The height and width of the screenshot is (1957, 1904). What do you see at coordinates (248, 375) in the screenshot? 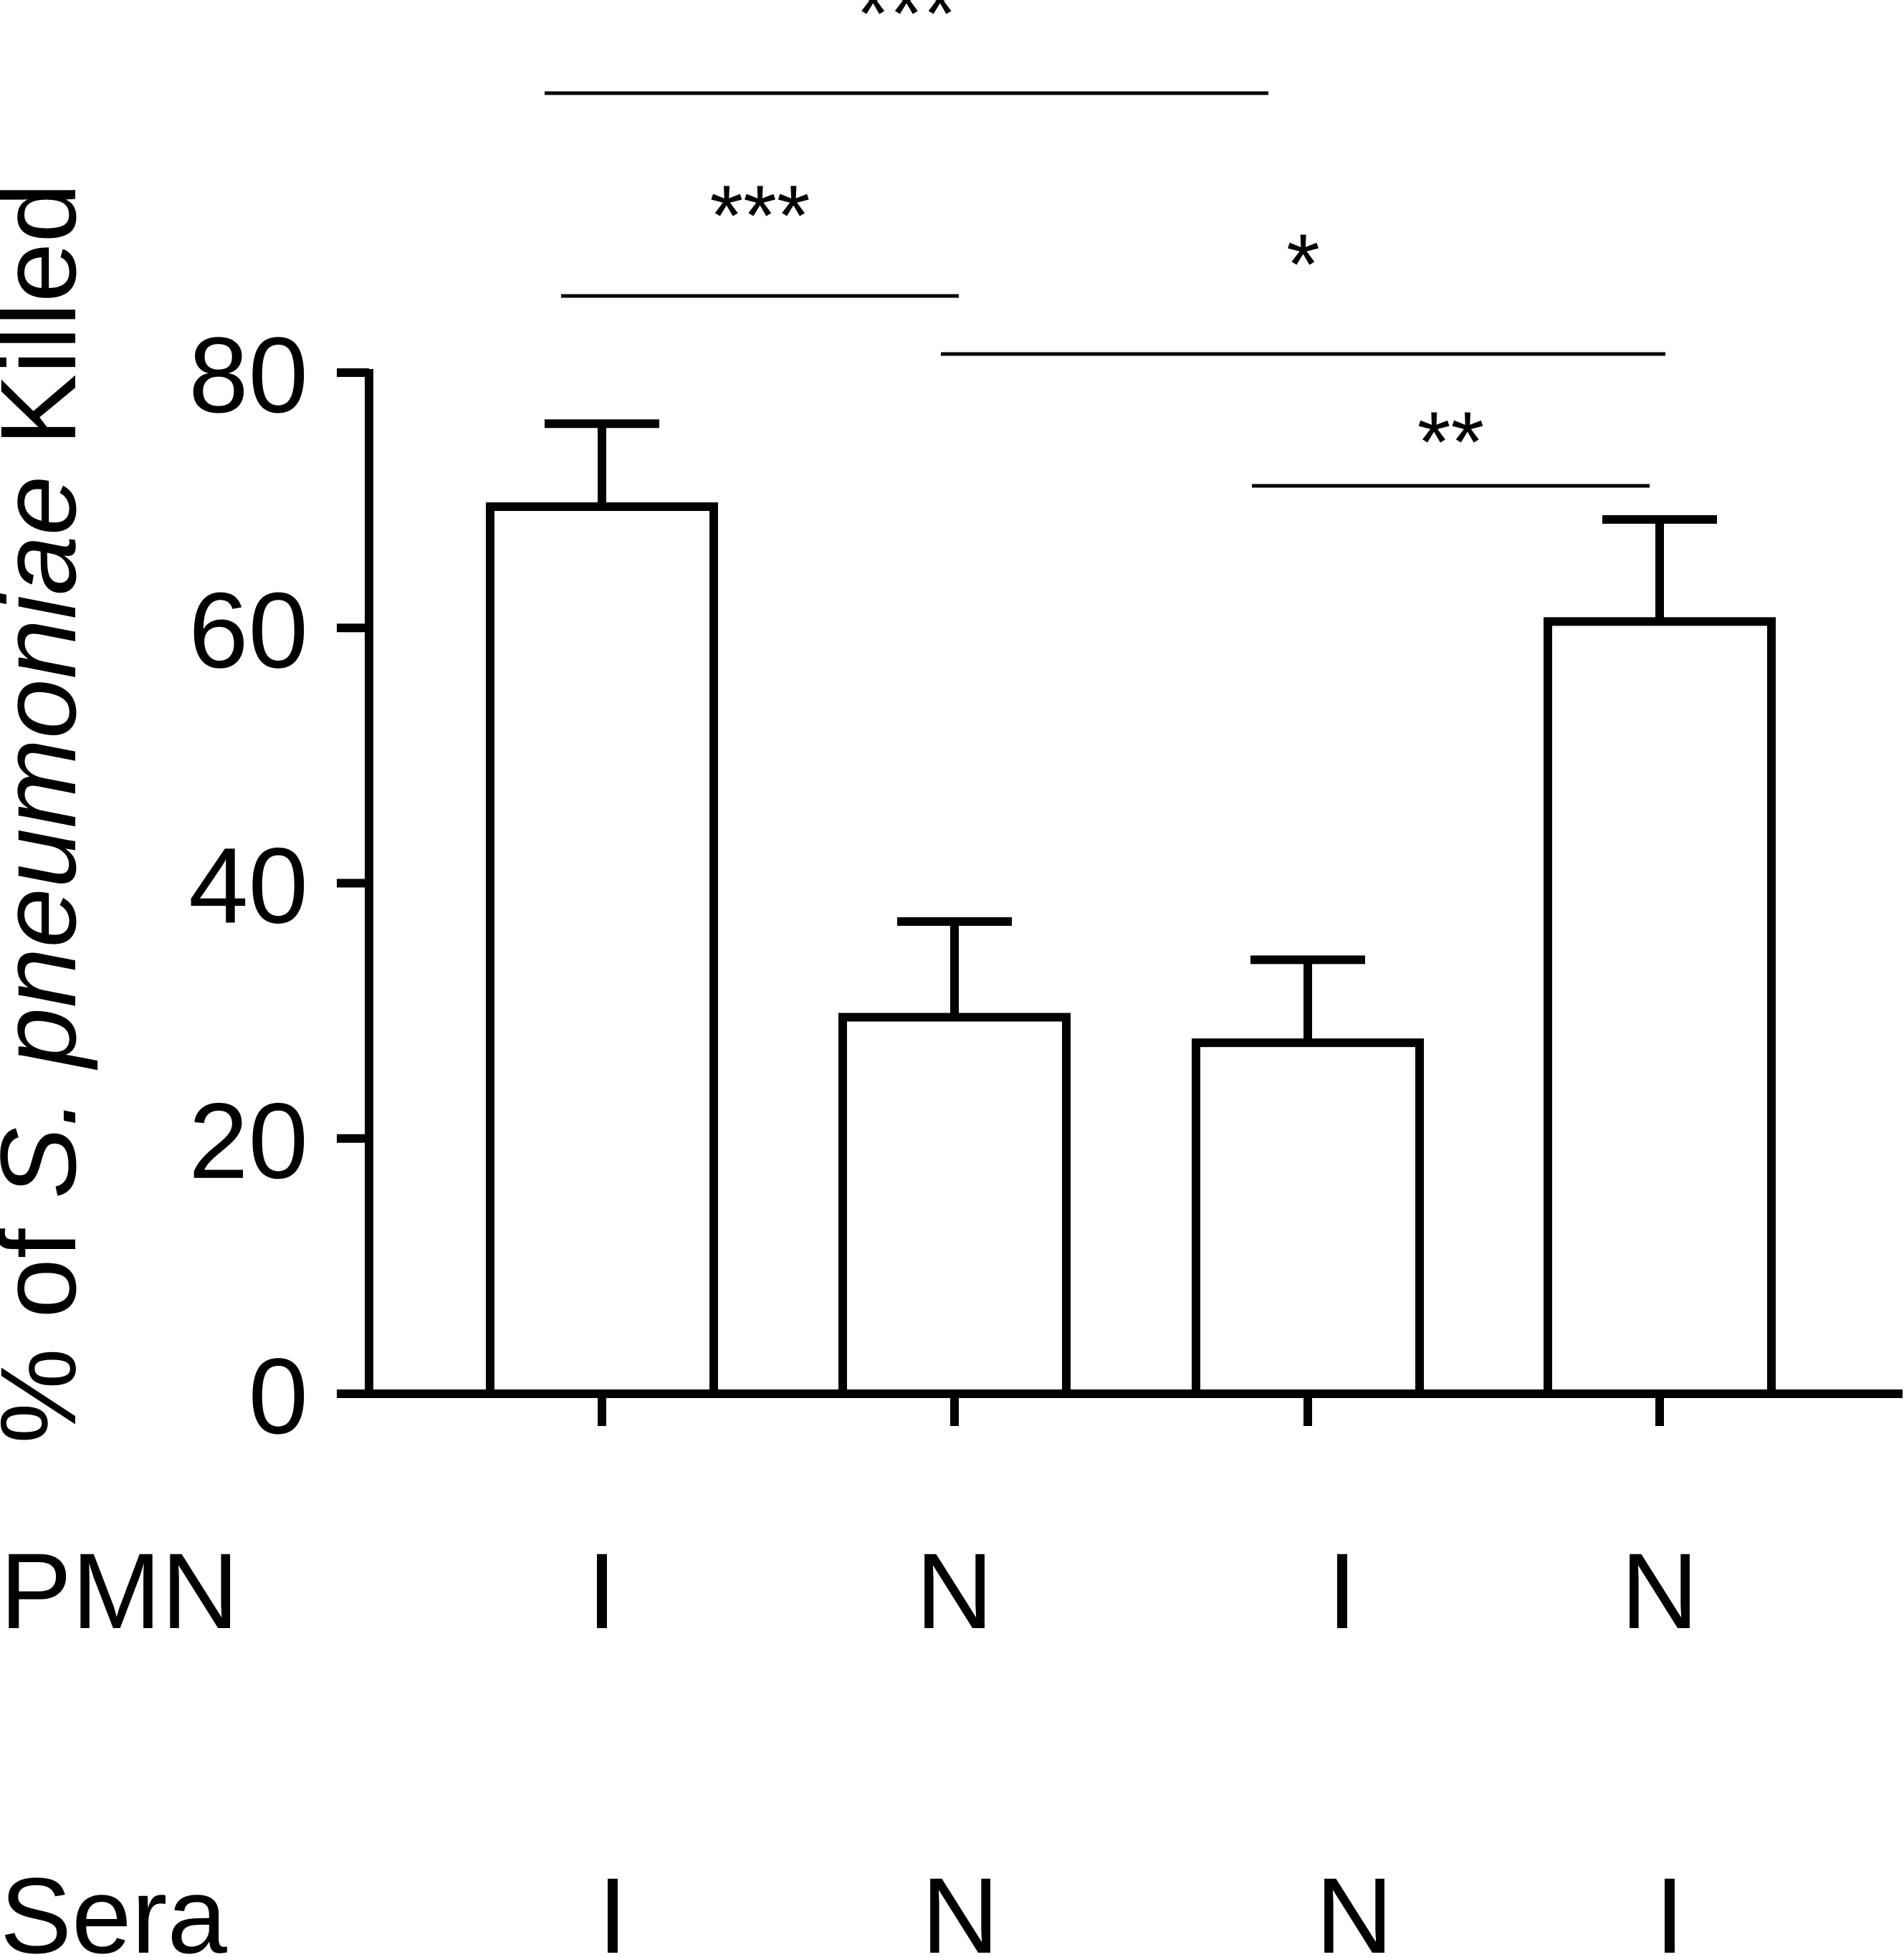
I see `y-tick-label: 80` at bounding box center [248, 375].